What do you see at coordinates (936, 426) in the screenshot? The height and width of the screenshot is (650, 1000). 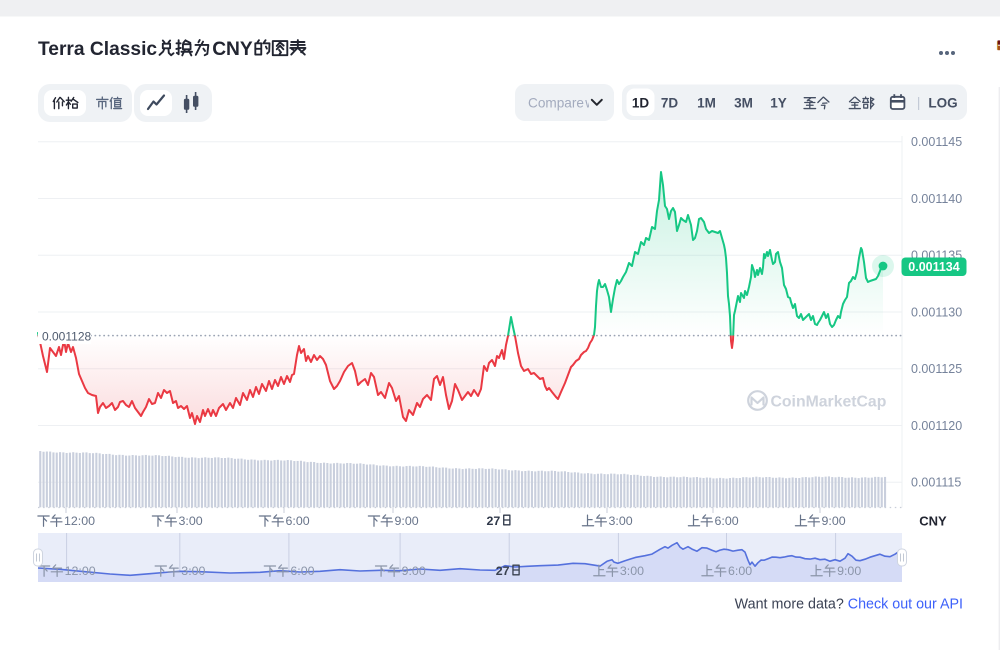 I see `svg-text: 0.001120` at bounding box center [936, 426].